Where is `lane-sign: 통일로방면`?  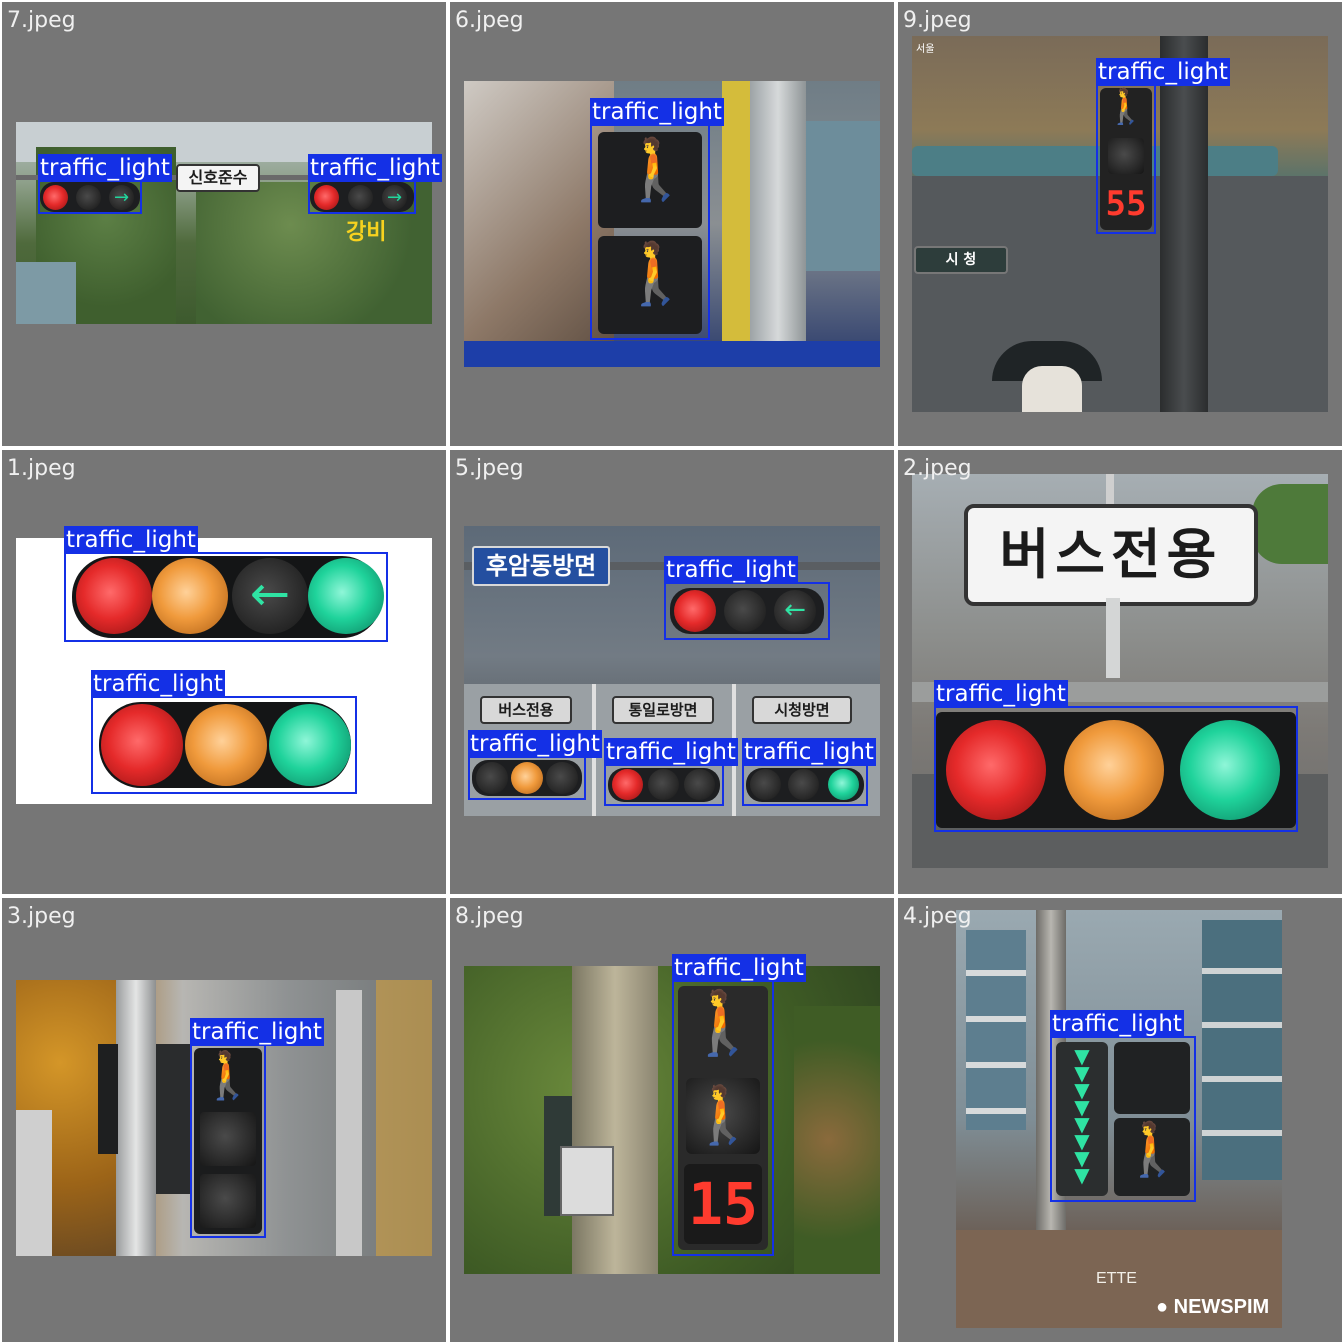
lane-sign: 통일로방면 is located at coordinates (663, 710).